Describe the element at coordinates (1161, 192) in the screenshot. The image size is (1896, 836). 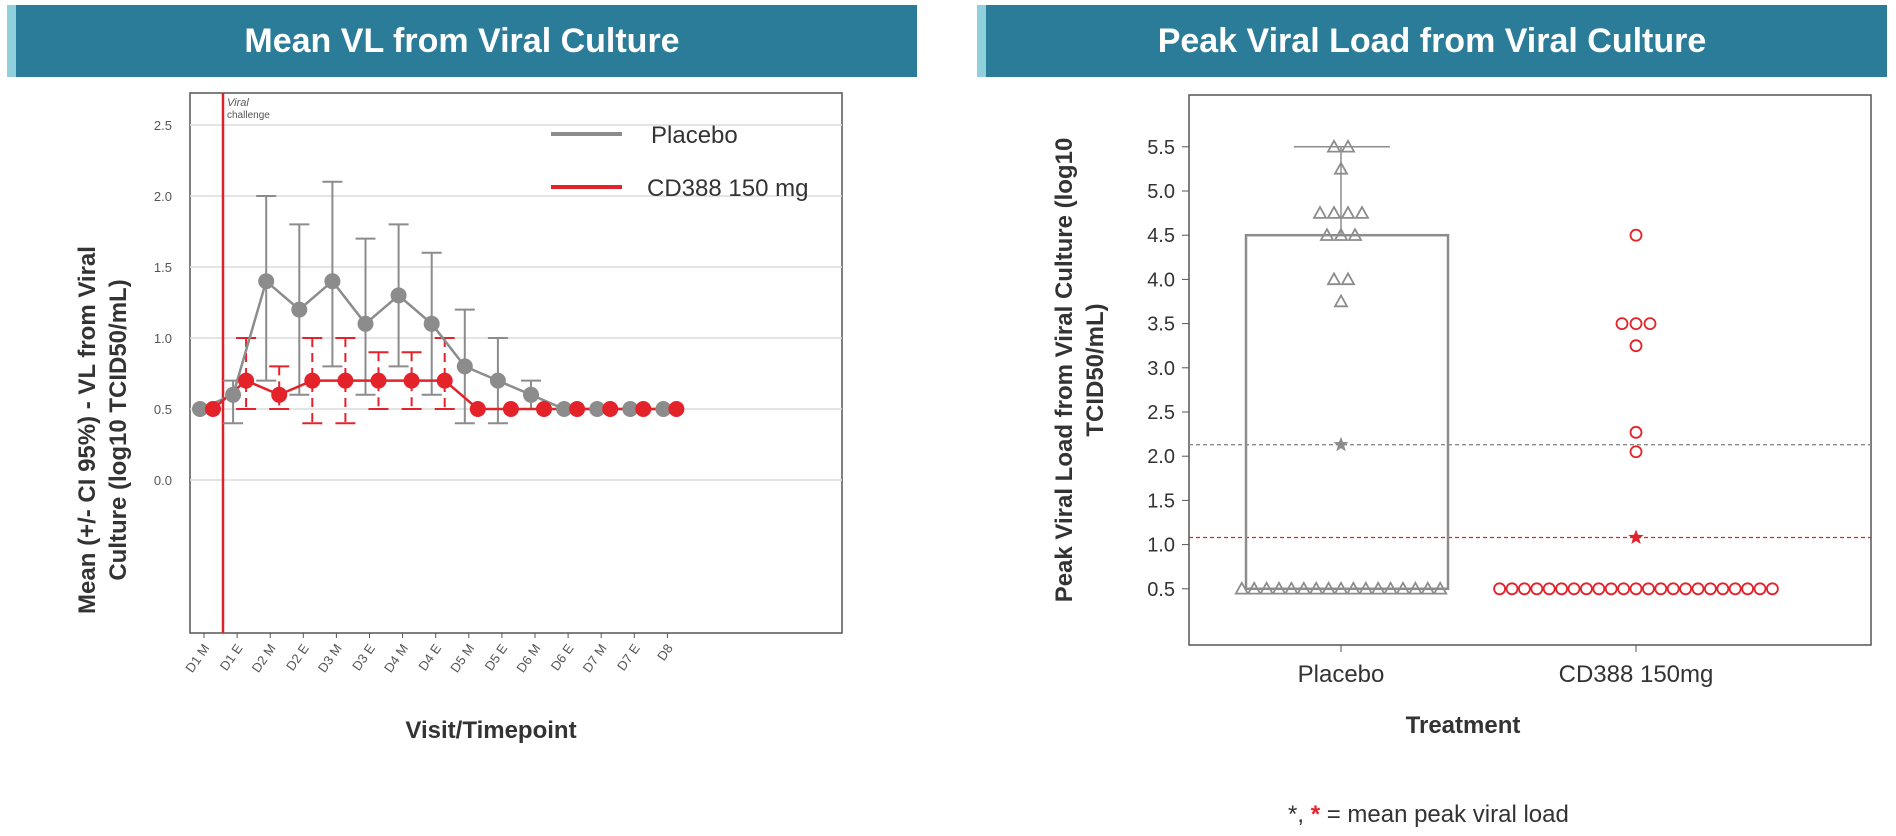
I see `y-tick-label: 5.0` at that location.